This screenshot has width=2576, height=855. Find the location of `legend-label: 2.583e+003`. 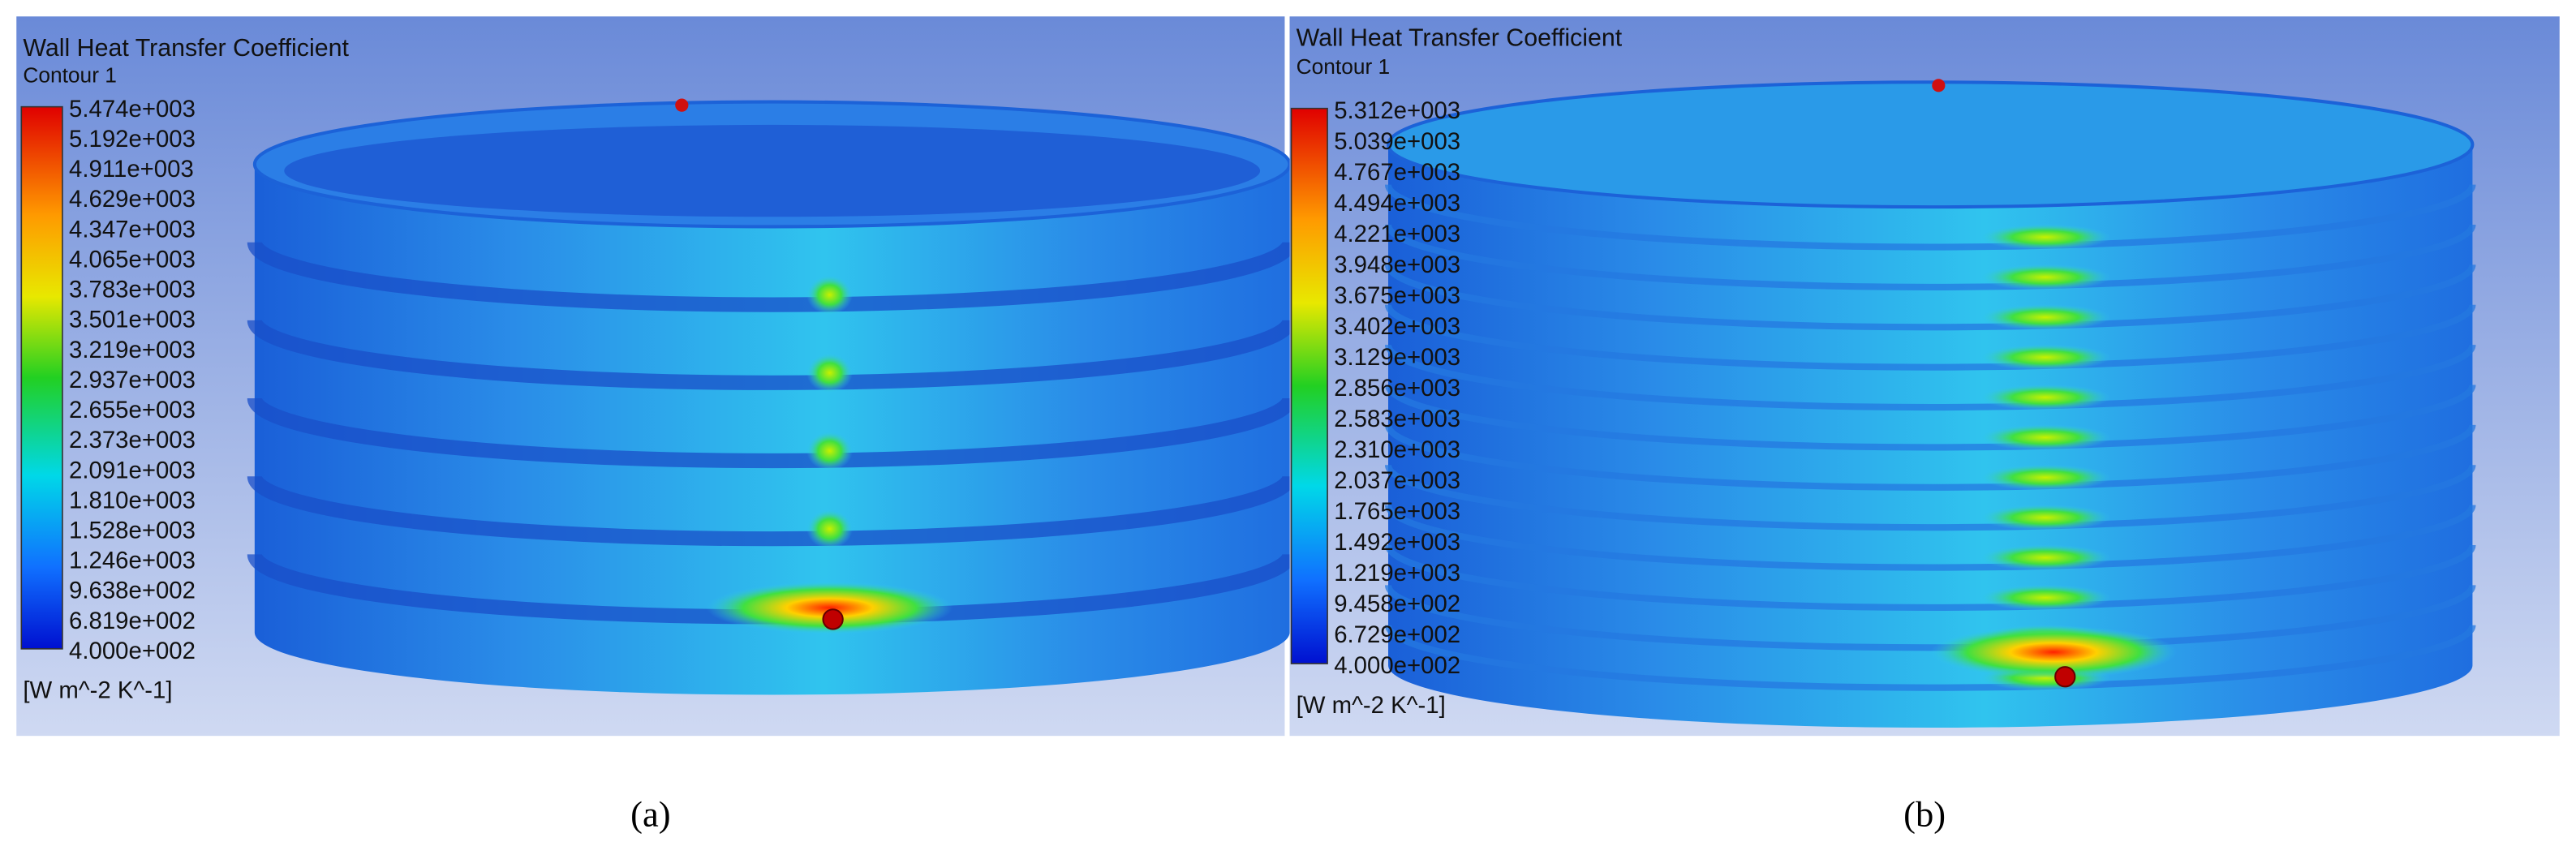

legend-label: 2.583e+003 is located at coordinates (1397, 419).